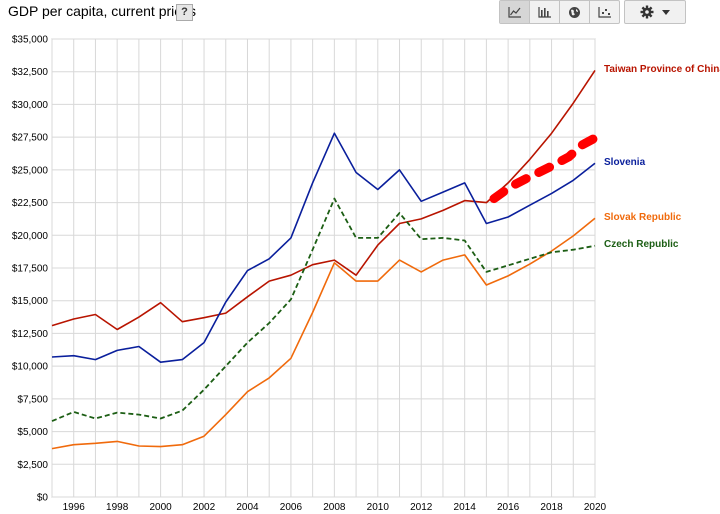 The width and height of the screenshot is (720, 514). What do you see at coordinates (551, 507) in the screenshot?
I see `x-tick-label: 2018` at bounding box center [551, 507].